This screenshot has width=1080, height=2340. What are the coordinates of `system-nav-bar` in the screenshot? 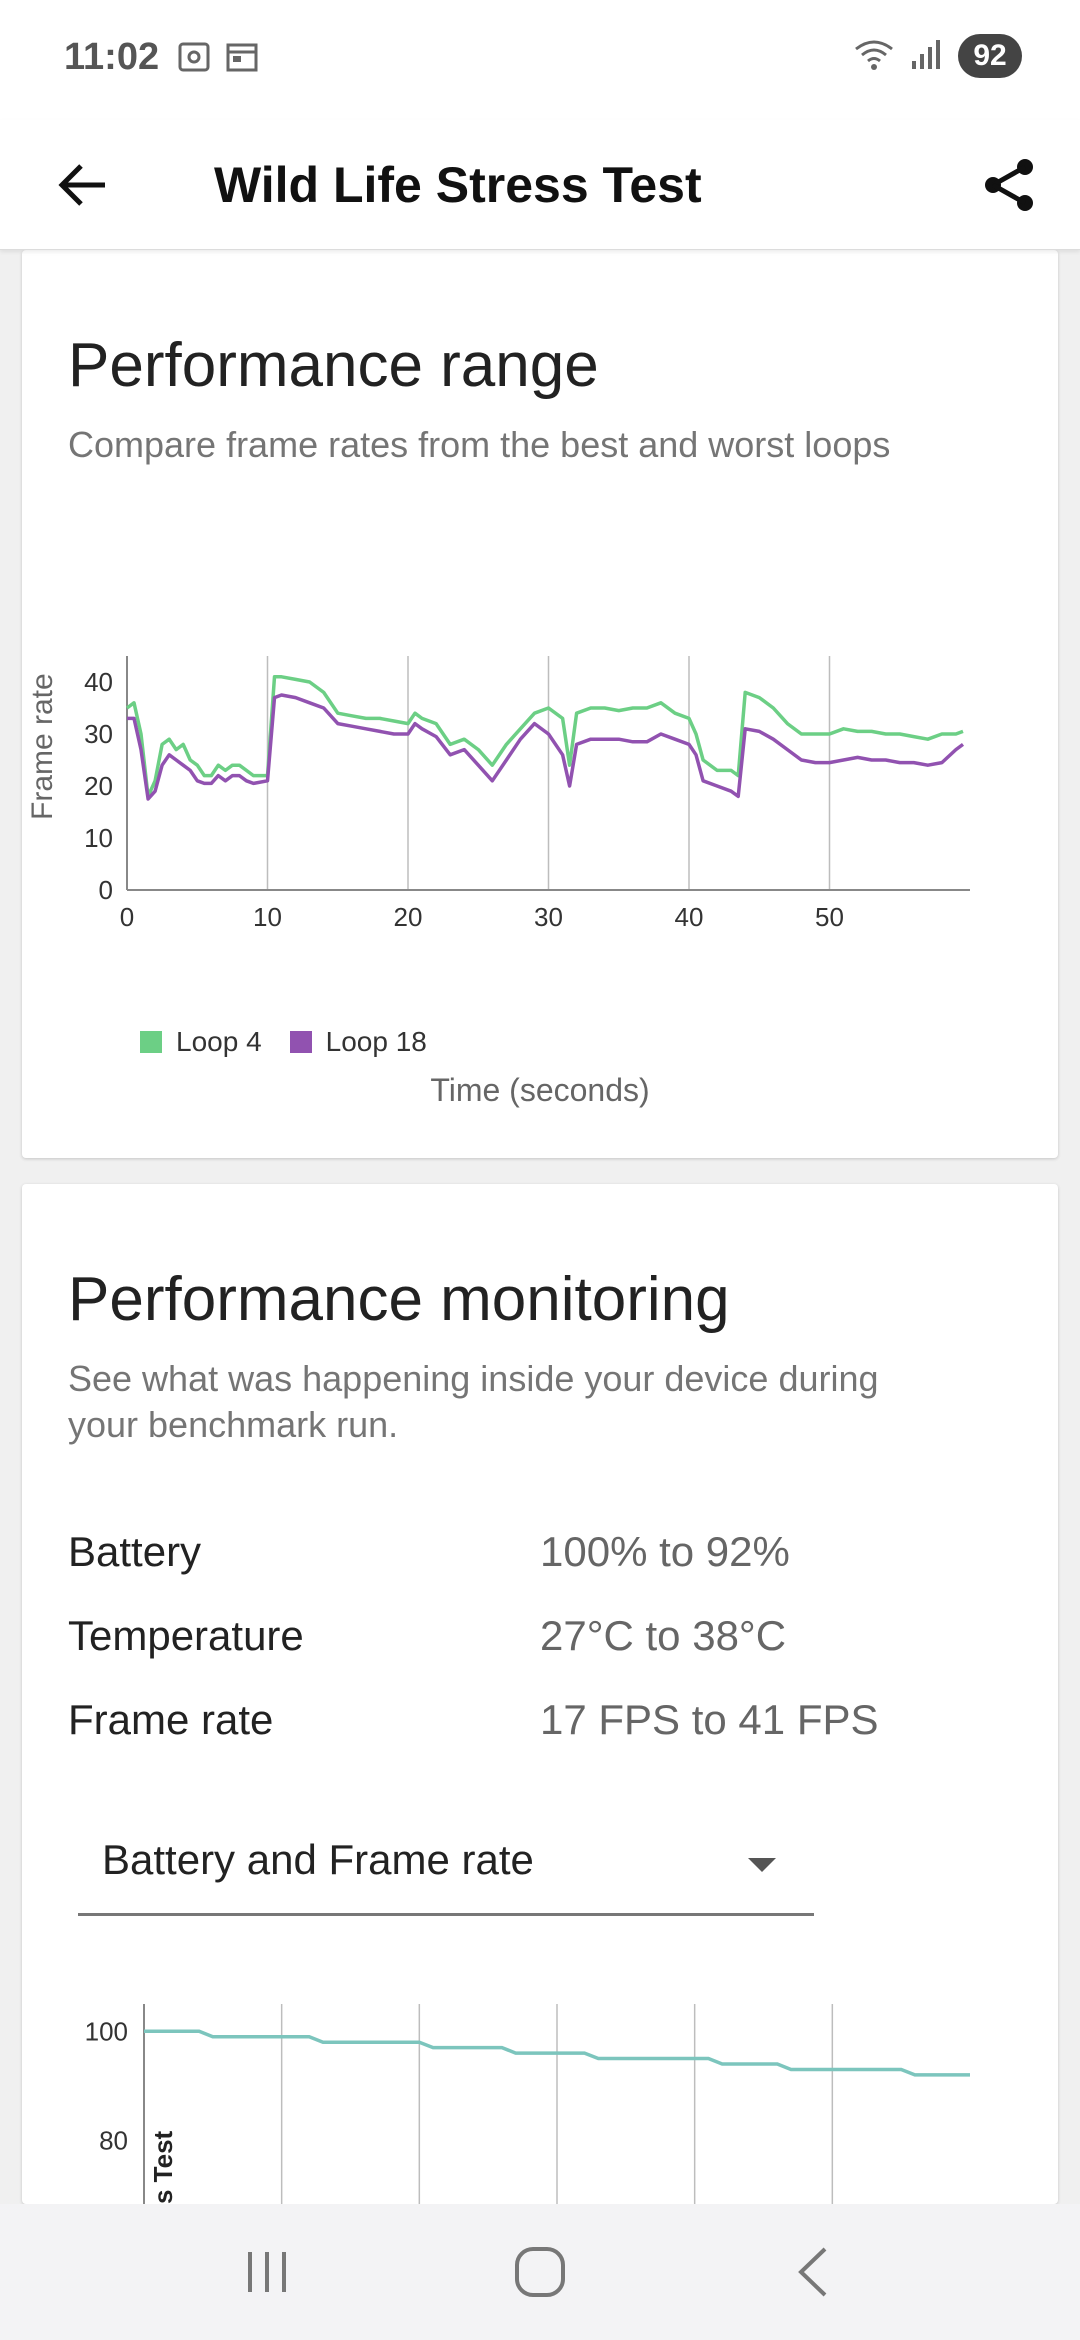 It's located at (540, 2272).